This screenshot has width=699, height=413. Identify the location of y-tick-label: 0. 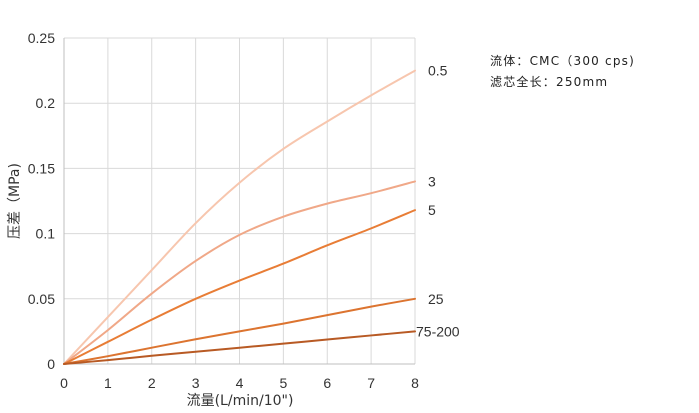
(51, 364).